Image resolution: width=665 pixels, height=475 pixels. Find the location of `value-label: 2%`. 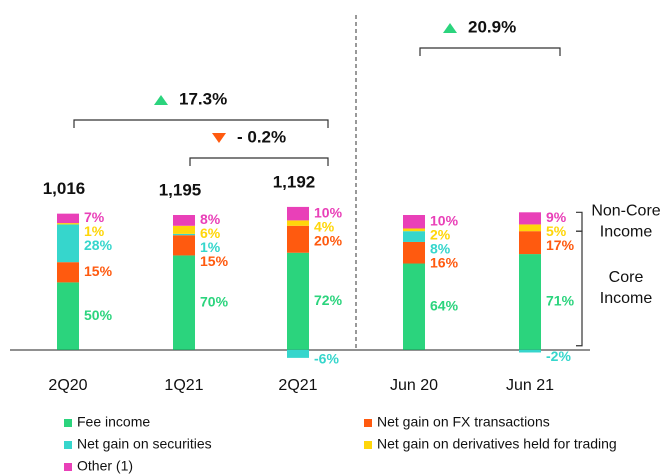

value-label: 2% is located at coordinates (440, 234).